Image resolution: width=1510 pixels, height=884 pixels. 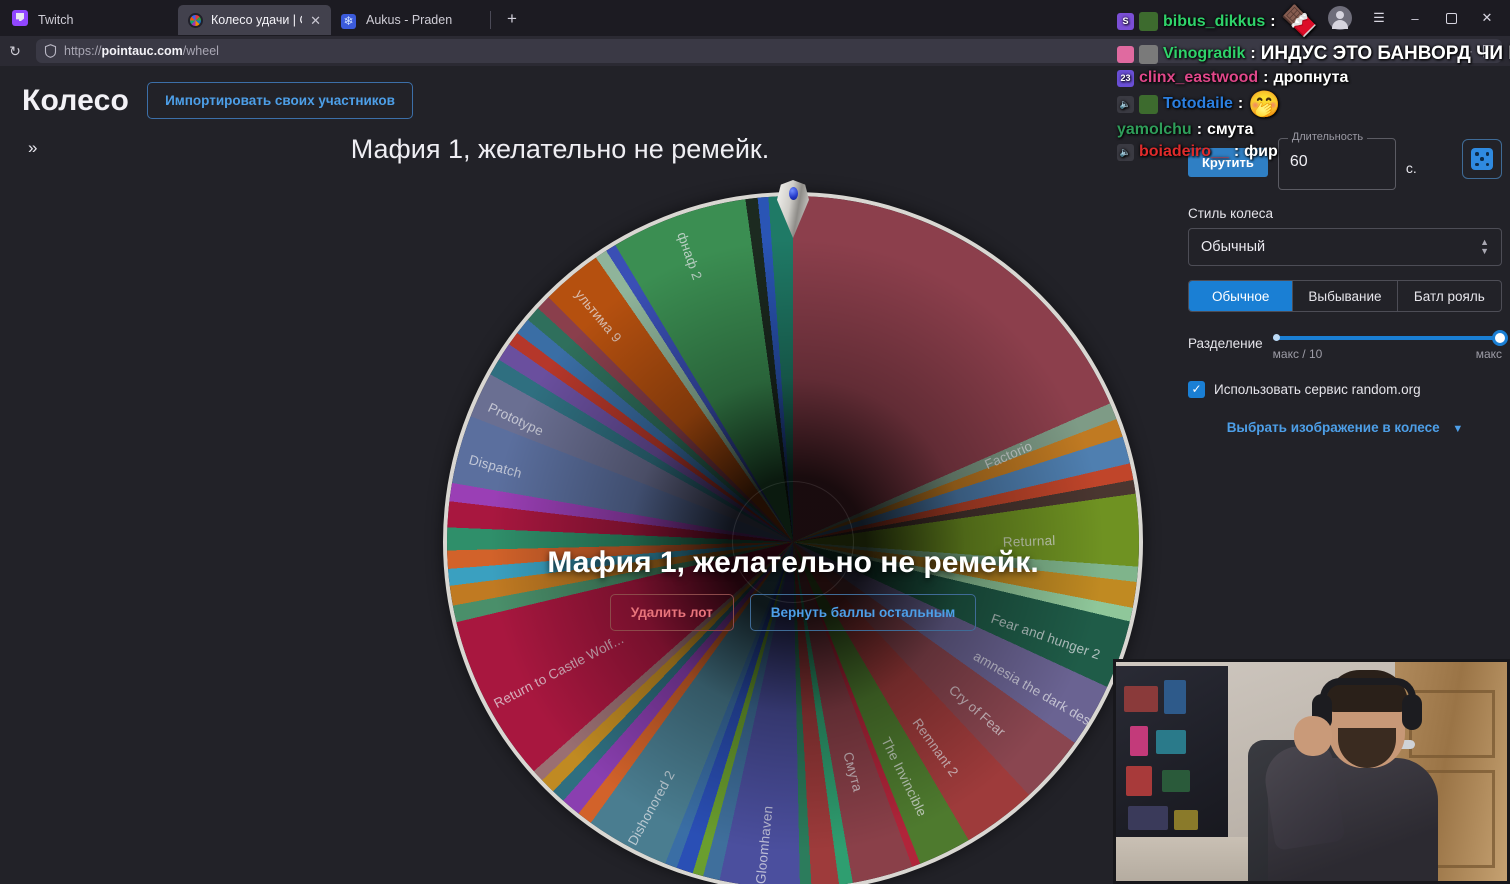 I want to click on split-slider: макс / 10 макс, so click(x=1390, y=344).